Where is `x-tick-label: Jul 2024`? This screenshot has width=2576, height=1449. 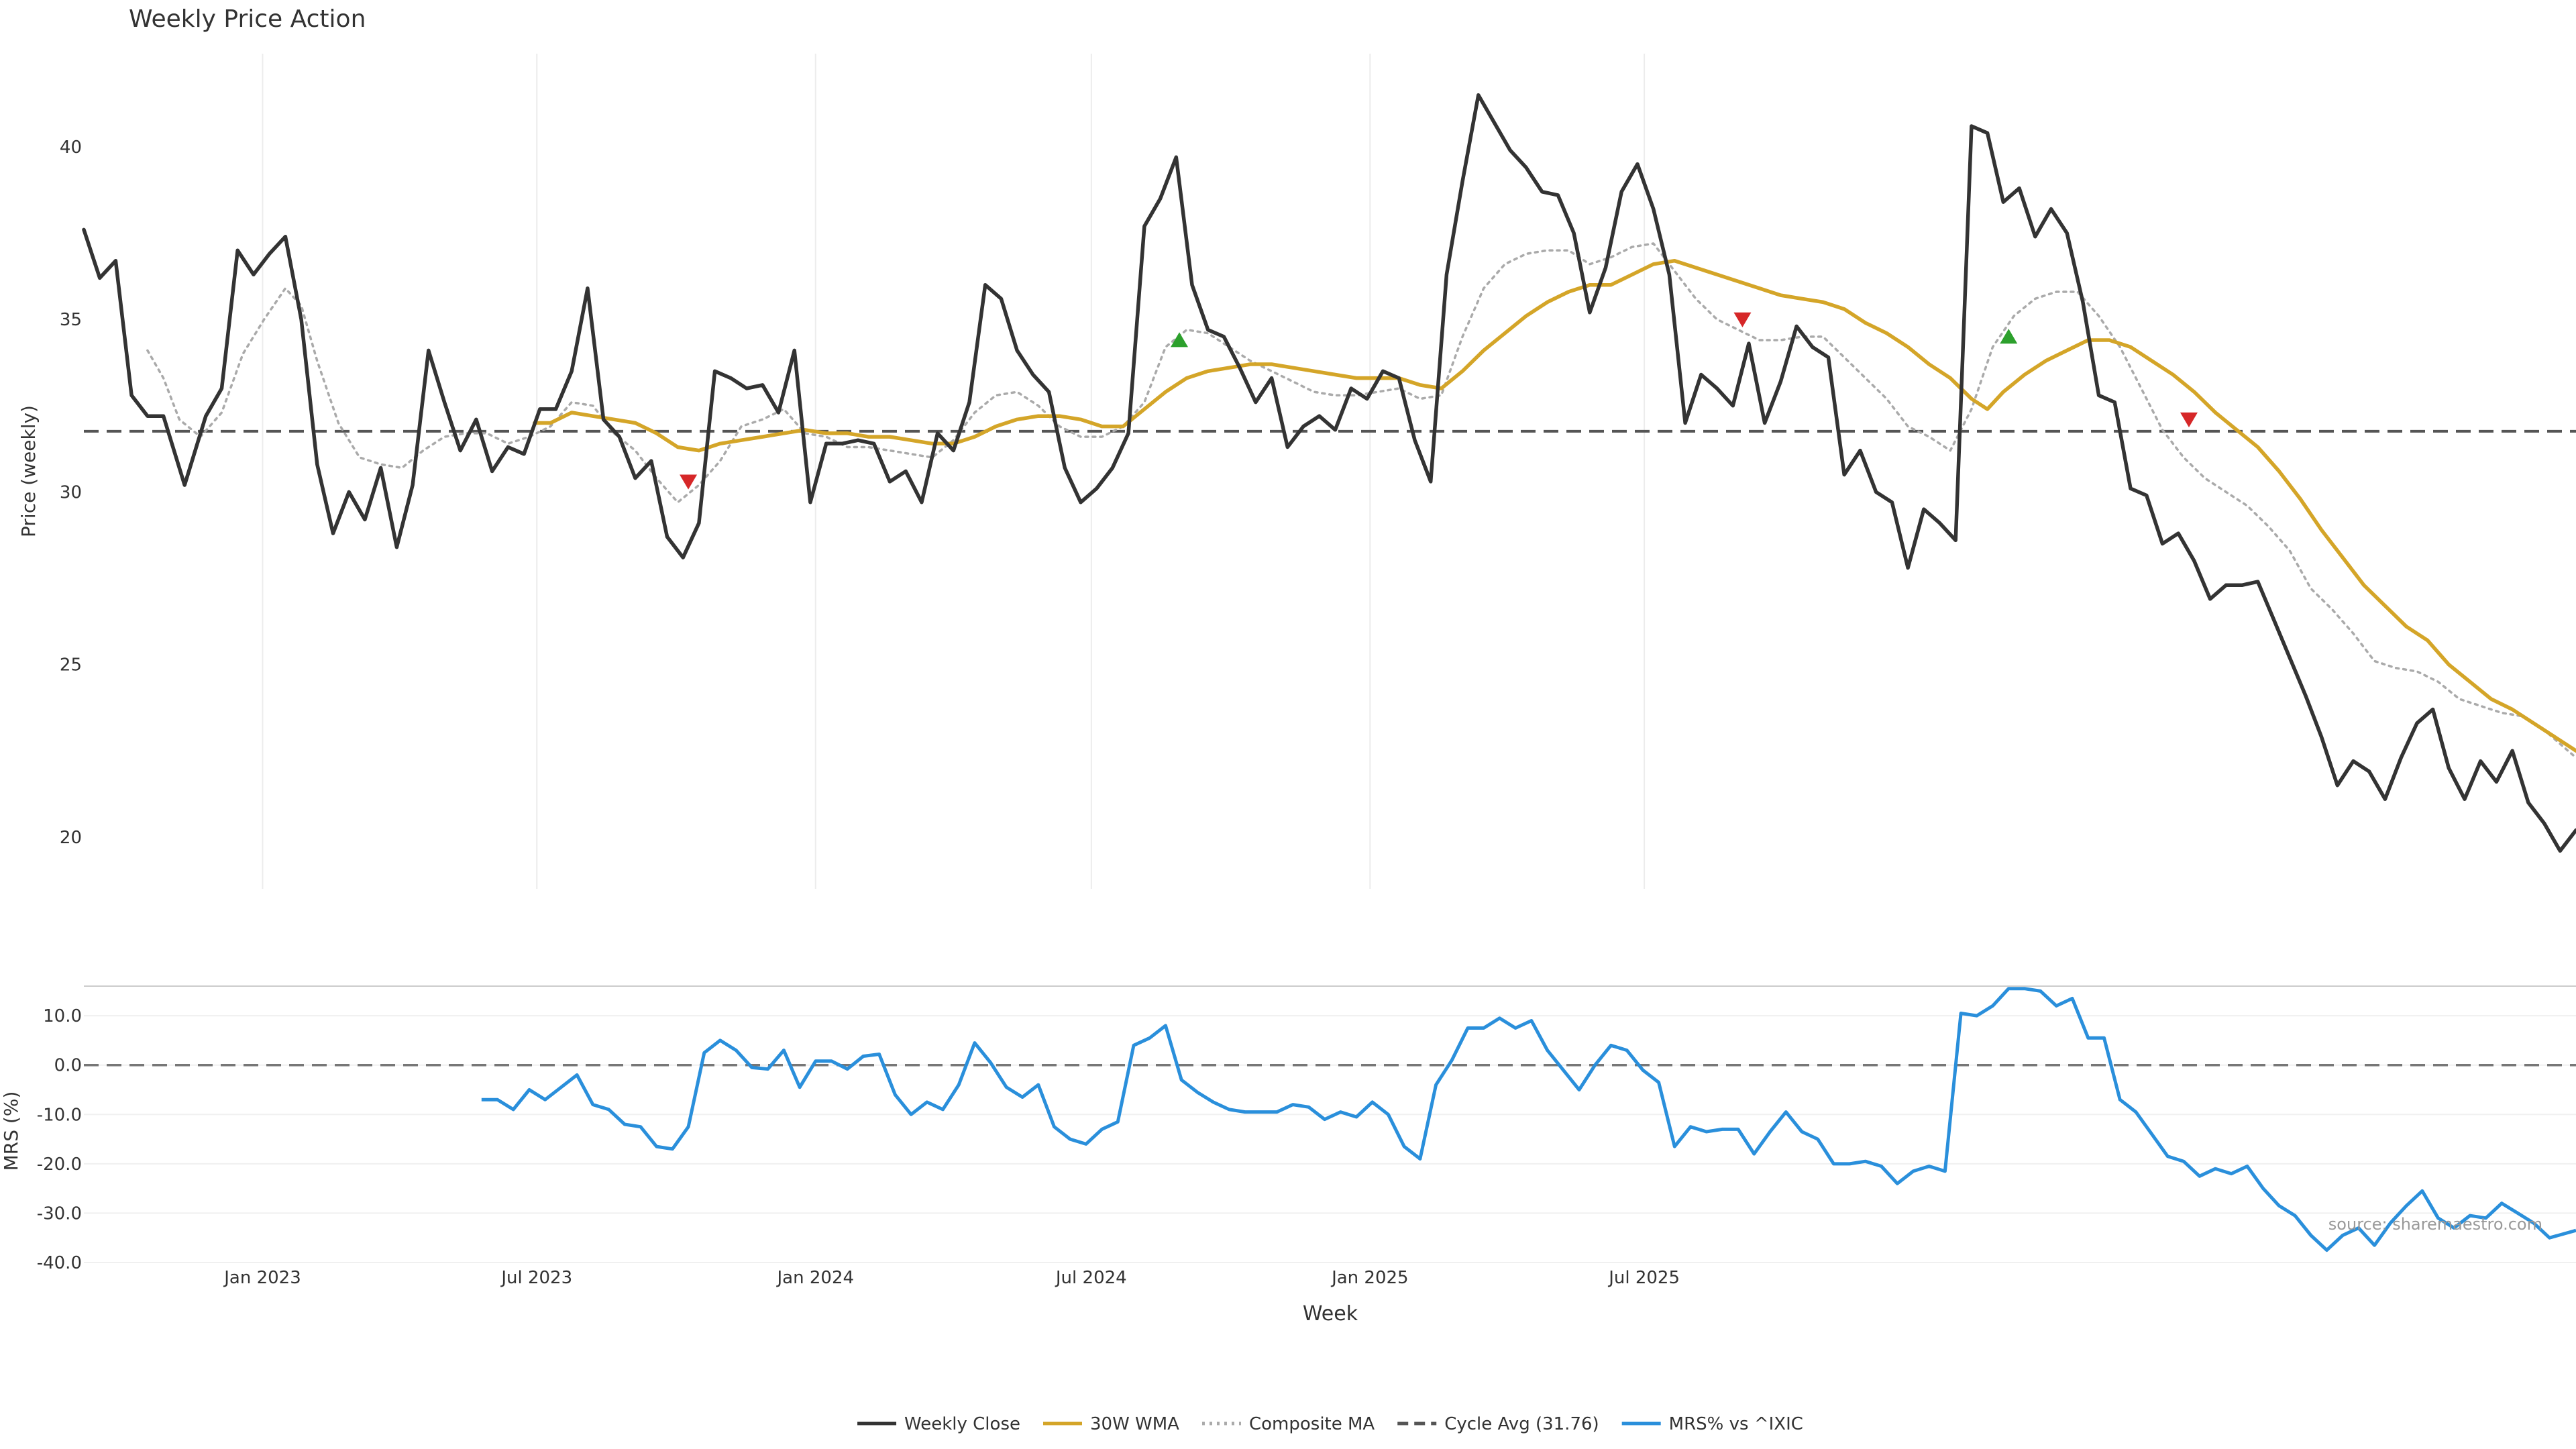
x-tick-label: Jul 2024 is located at coordinates (1091, 1278).